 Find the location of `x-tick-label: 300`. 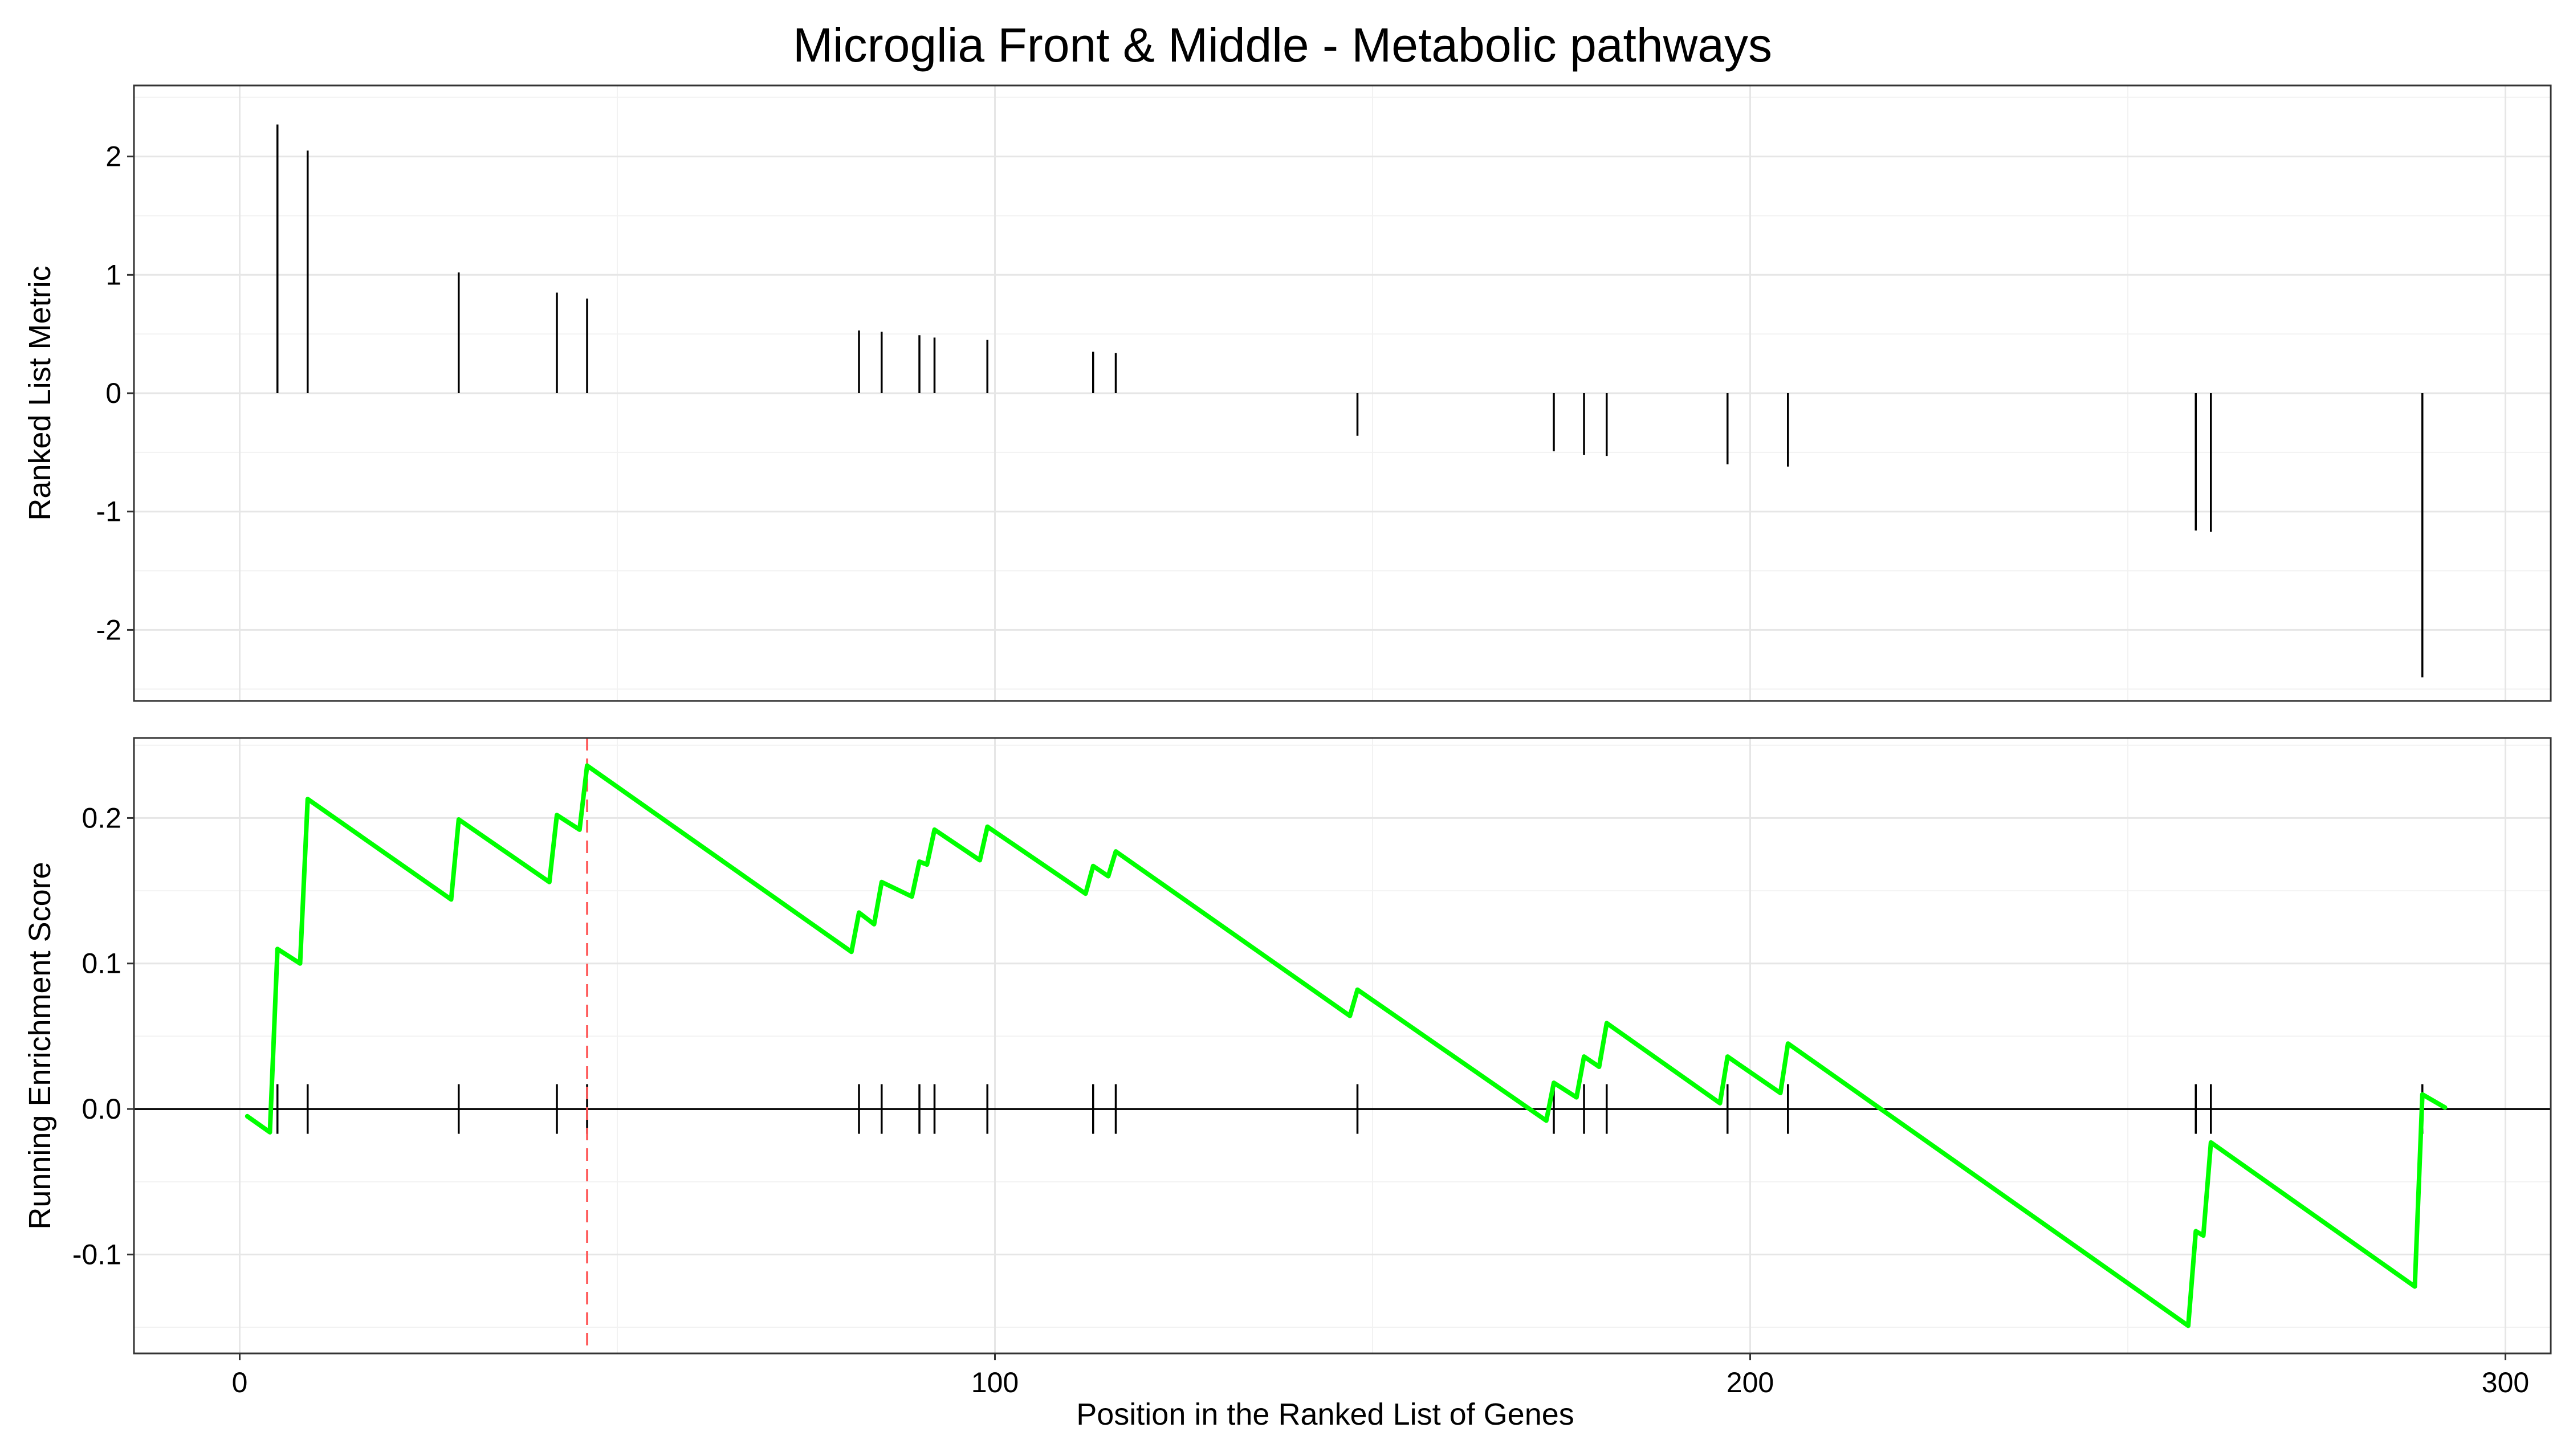

x-tick-label: 300 is located at coordinates (2505, 1382).